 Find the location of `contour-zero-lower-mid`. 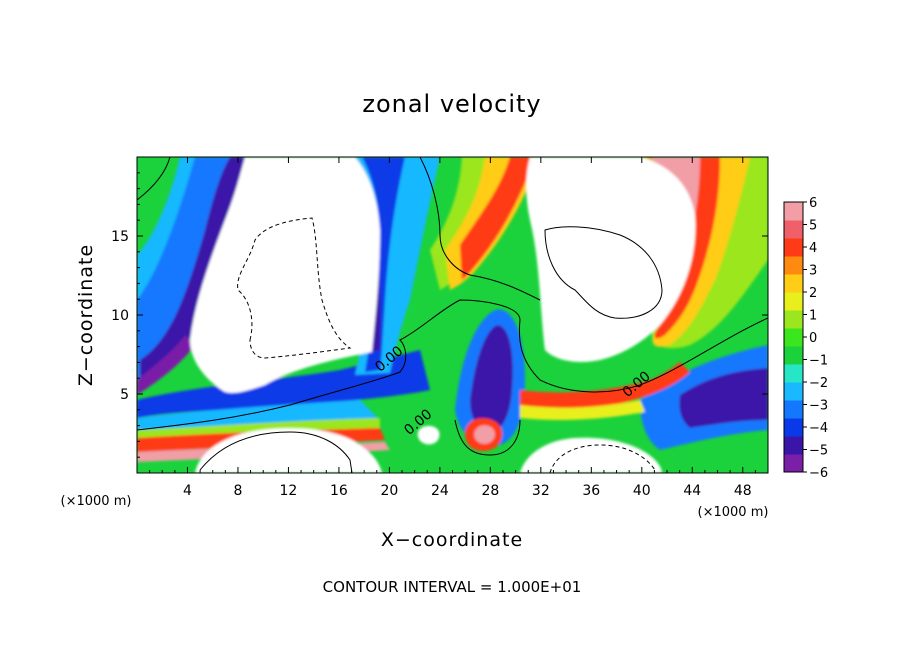

contour-zero-lower-mid is located at coordinates (487, 437).